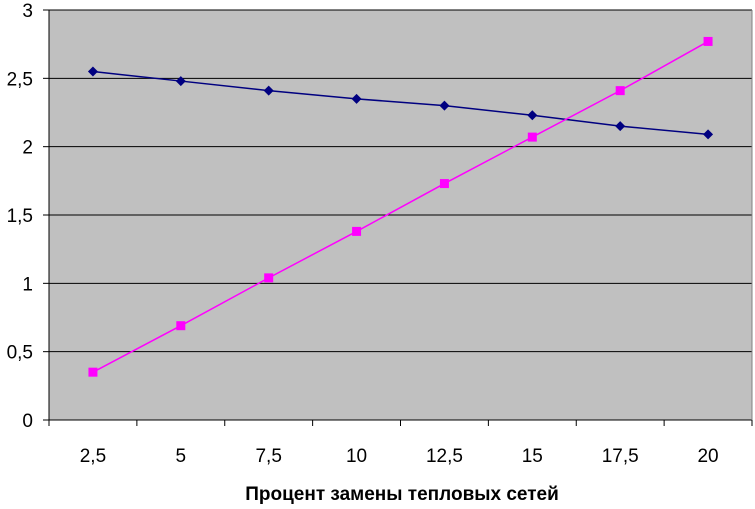 This screenshot has width=755, height=509. What do you see at coordinates (402, 494) in the screenshot?
I see `x-axis-label: Процент замены тепловых сетей` at bounding box center [402, 494].